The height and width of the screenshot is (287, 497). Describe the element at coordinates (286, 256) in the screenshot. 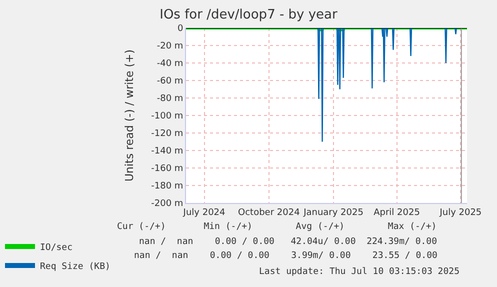

I see `text: nan / nan 0.00 / 0.00 3.99m/ 0.00 23.55 / 0.00` at that location.